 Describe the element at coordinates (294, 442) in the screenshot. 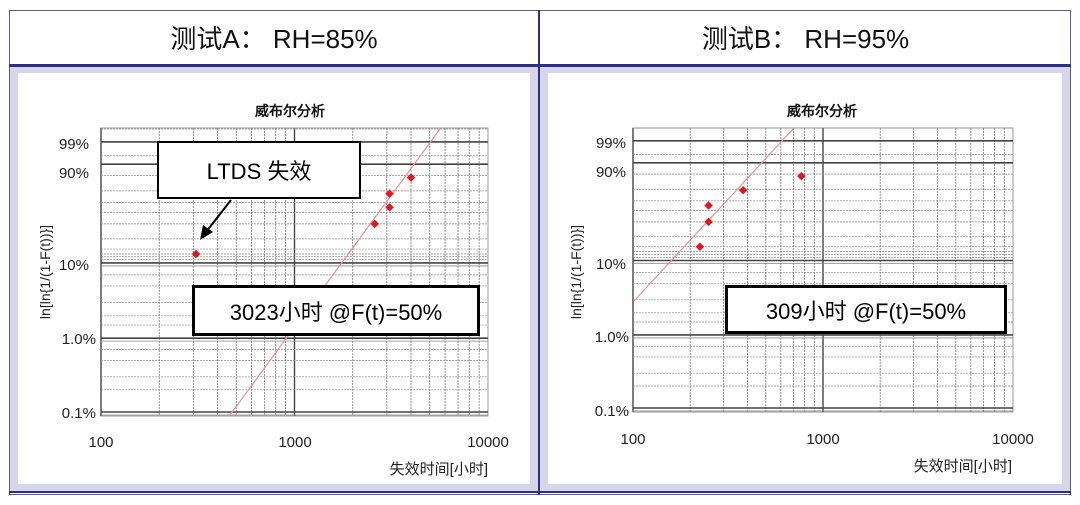

I see `chart-a-xtick-1000: 1000` at that location.